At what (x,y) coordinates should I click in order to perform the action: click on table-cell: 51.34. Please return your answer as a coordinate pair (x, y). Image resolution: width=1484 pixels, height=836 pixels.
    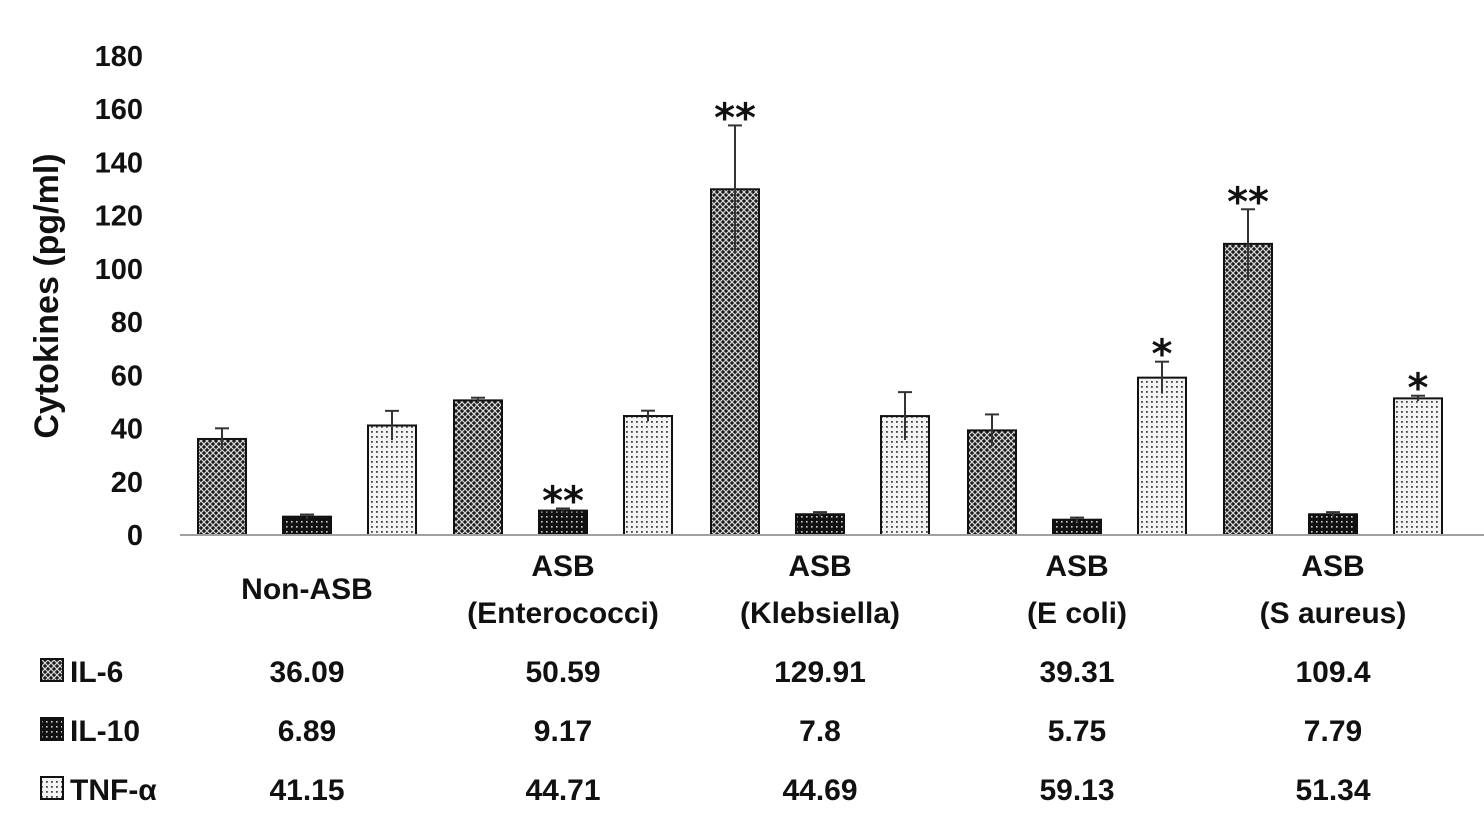
    Looking at the image, I should click on (1332, 790).